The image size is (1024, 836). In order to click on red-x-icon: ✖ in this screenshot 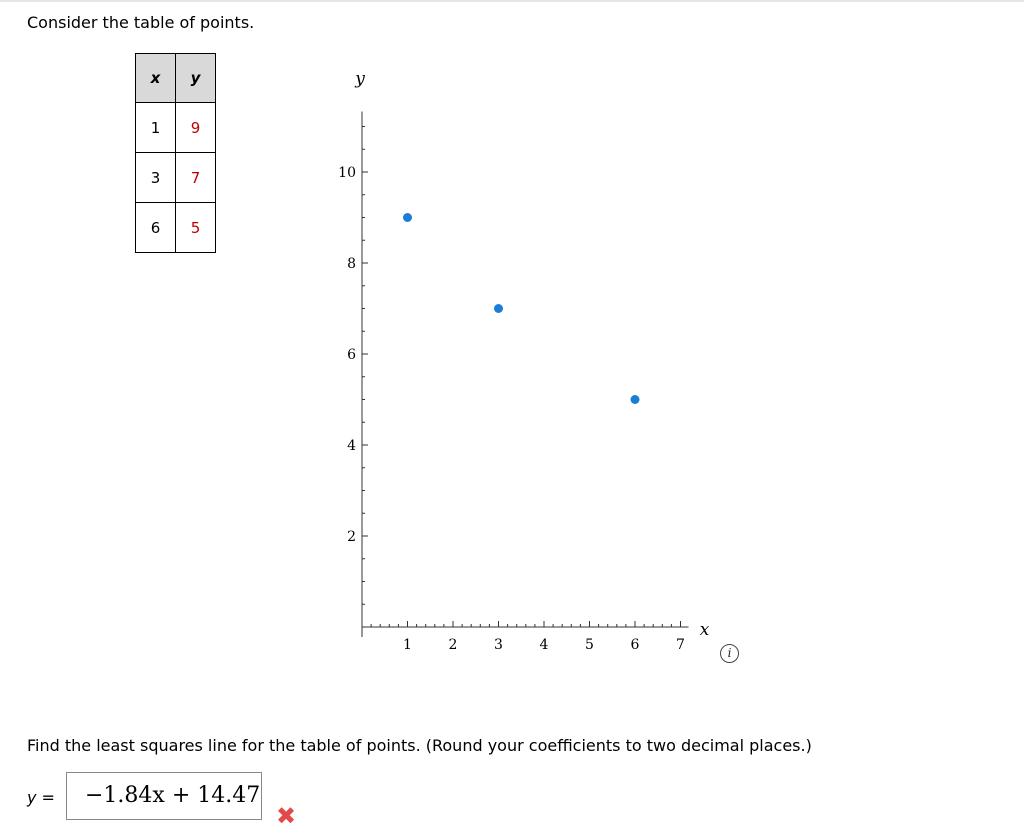, I will do `click(286, 816)`.